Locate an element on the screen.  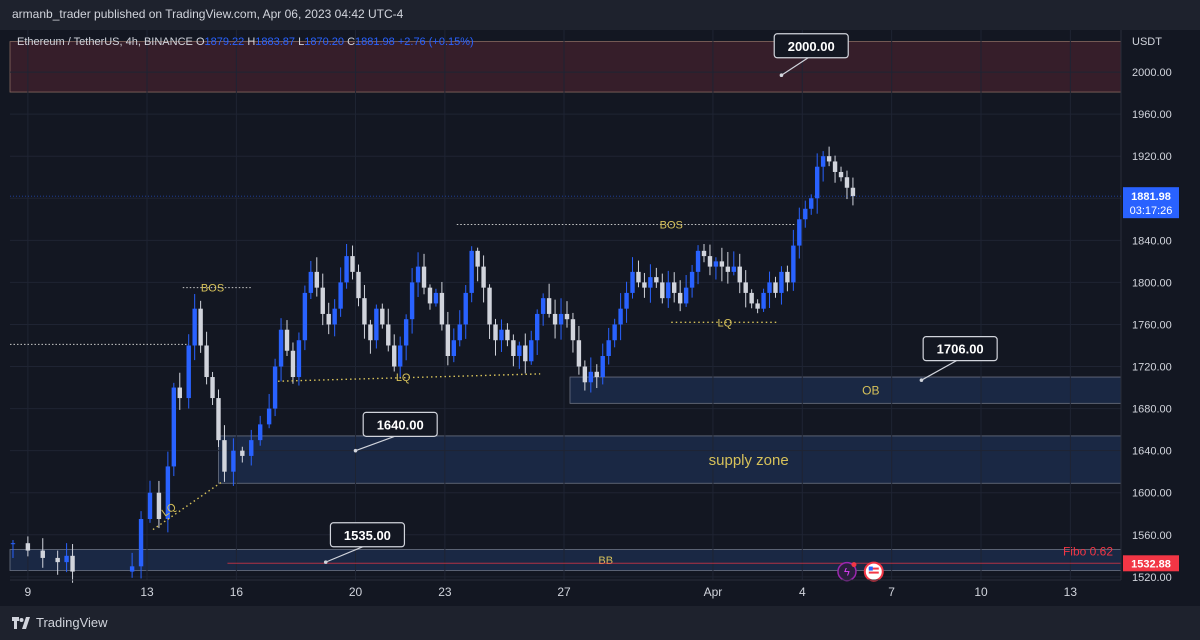
last-price-box is located at coordinates (1151, 203).